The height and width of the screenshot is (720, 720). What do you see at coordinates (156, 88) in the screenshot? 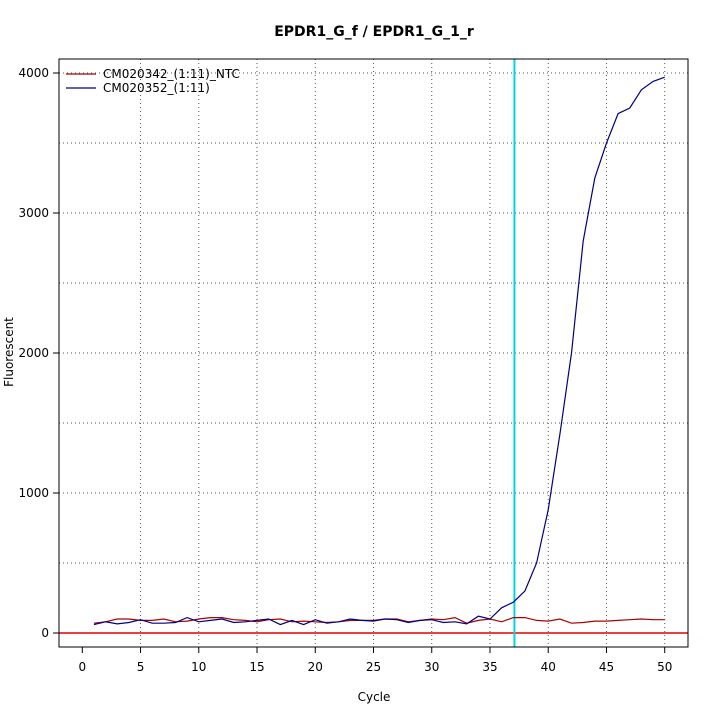
I see `legend-label-2: CM020352_(1:11)` at bounding box center [156, 88].